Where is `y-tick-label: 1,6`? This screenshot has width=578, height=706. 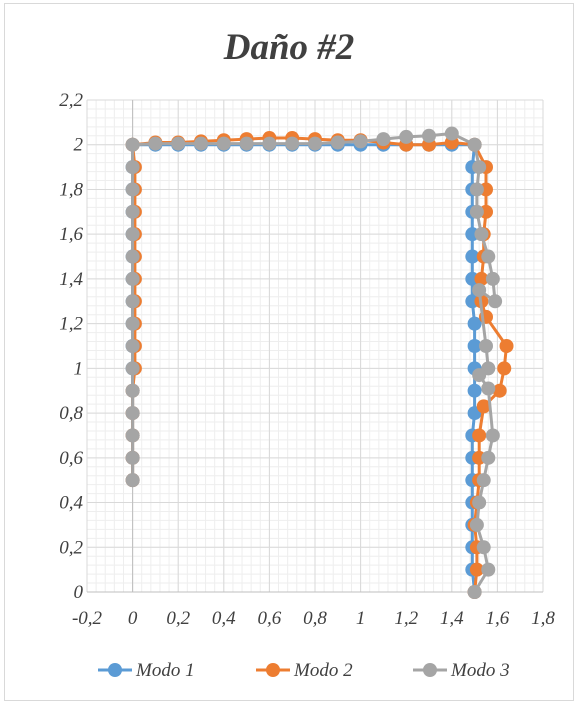
y-tick-label: 1,6 is located at coordinates (71, 234).